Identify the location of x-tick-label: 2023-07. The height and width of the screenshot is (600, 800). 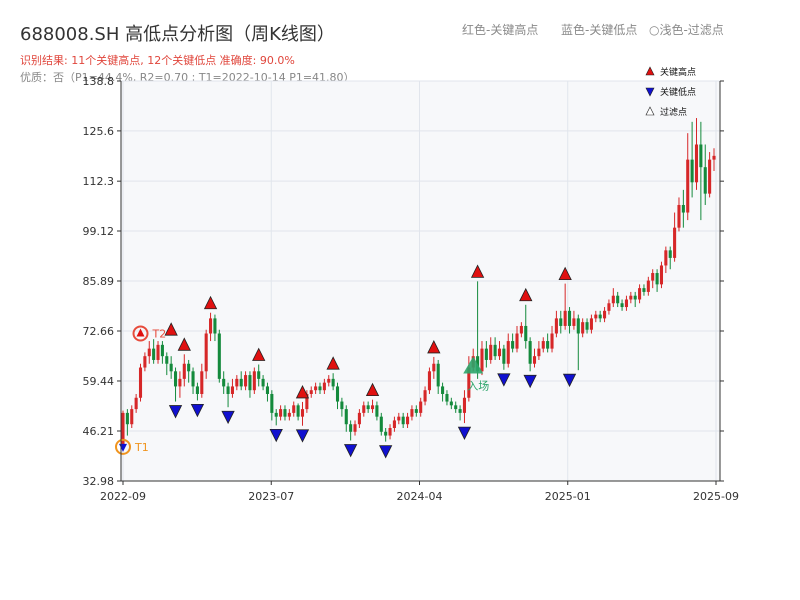
(271, 496).